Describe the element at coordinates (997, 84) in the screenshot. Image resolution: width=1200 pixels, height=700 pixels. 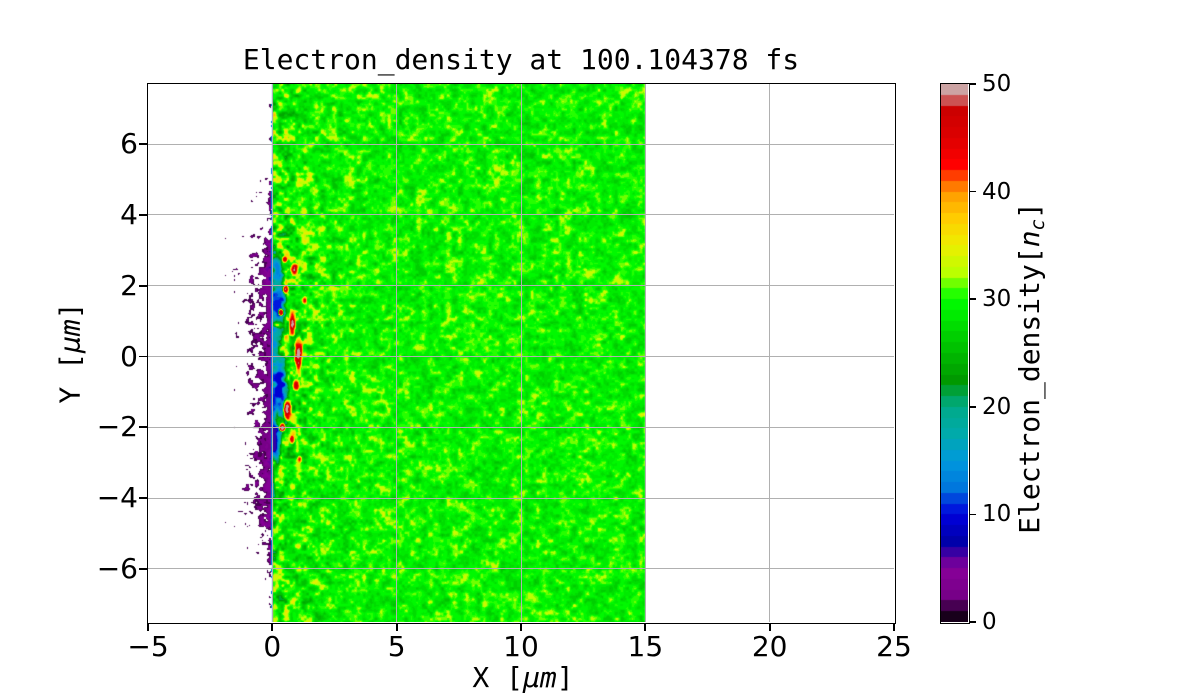
I see `colorbar-tick-label: 50` at that location.